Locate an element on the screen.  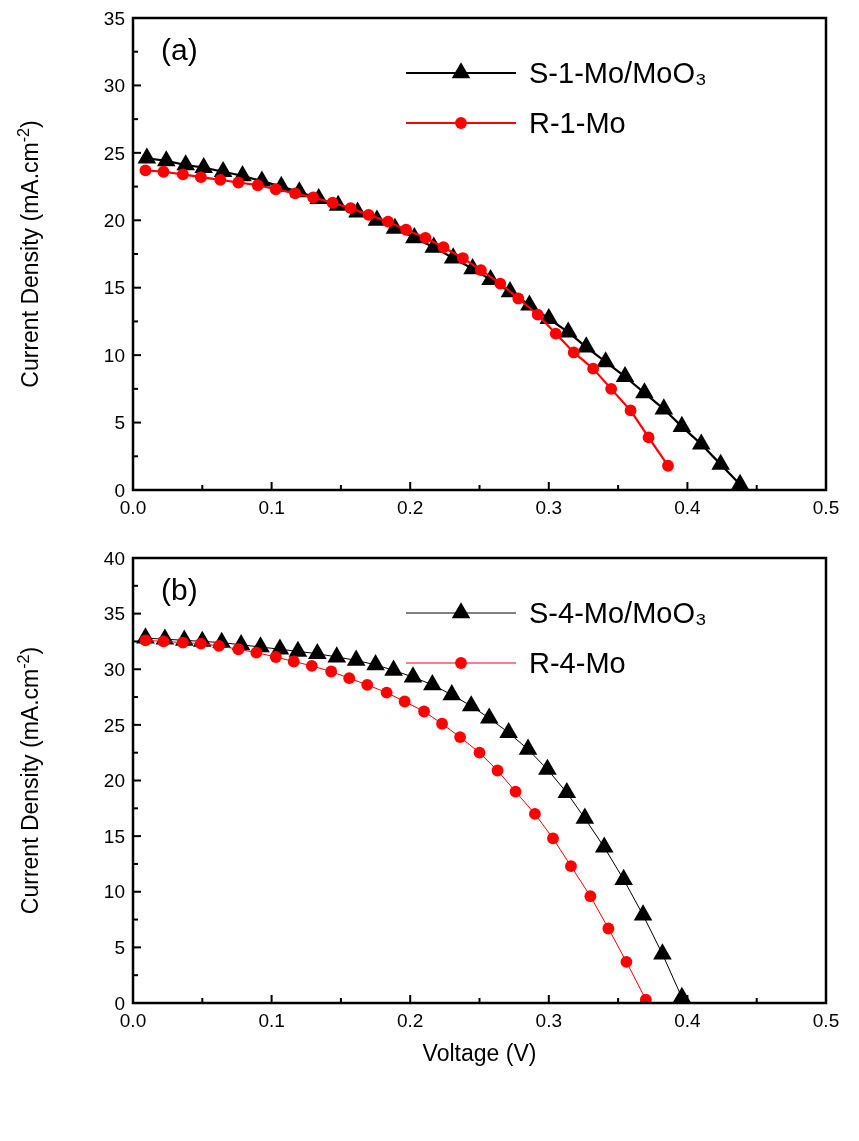
annotation: (a) is located at coordinates (179, 49).